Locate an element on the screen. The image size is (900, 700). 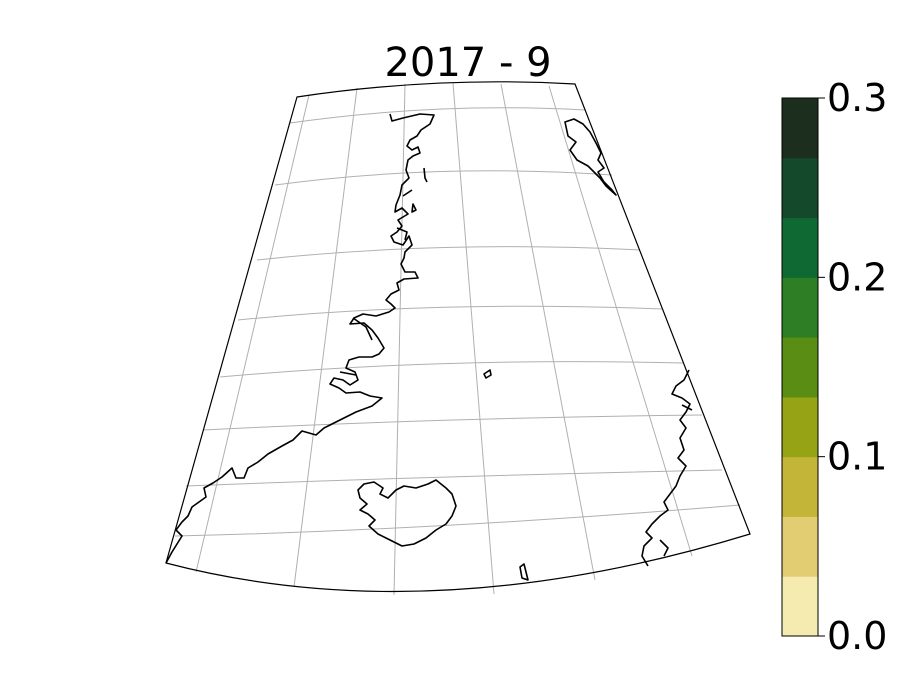
colorbar-tick-label: 0.1 is located at coordinates (857, 457).